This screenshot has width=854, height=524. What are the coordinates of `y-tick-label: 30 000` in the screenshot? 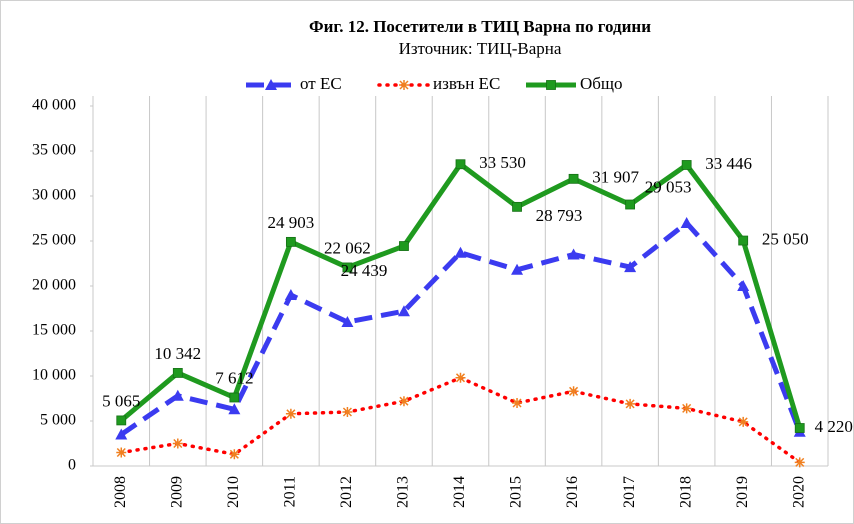 It's located at (54, 195).